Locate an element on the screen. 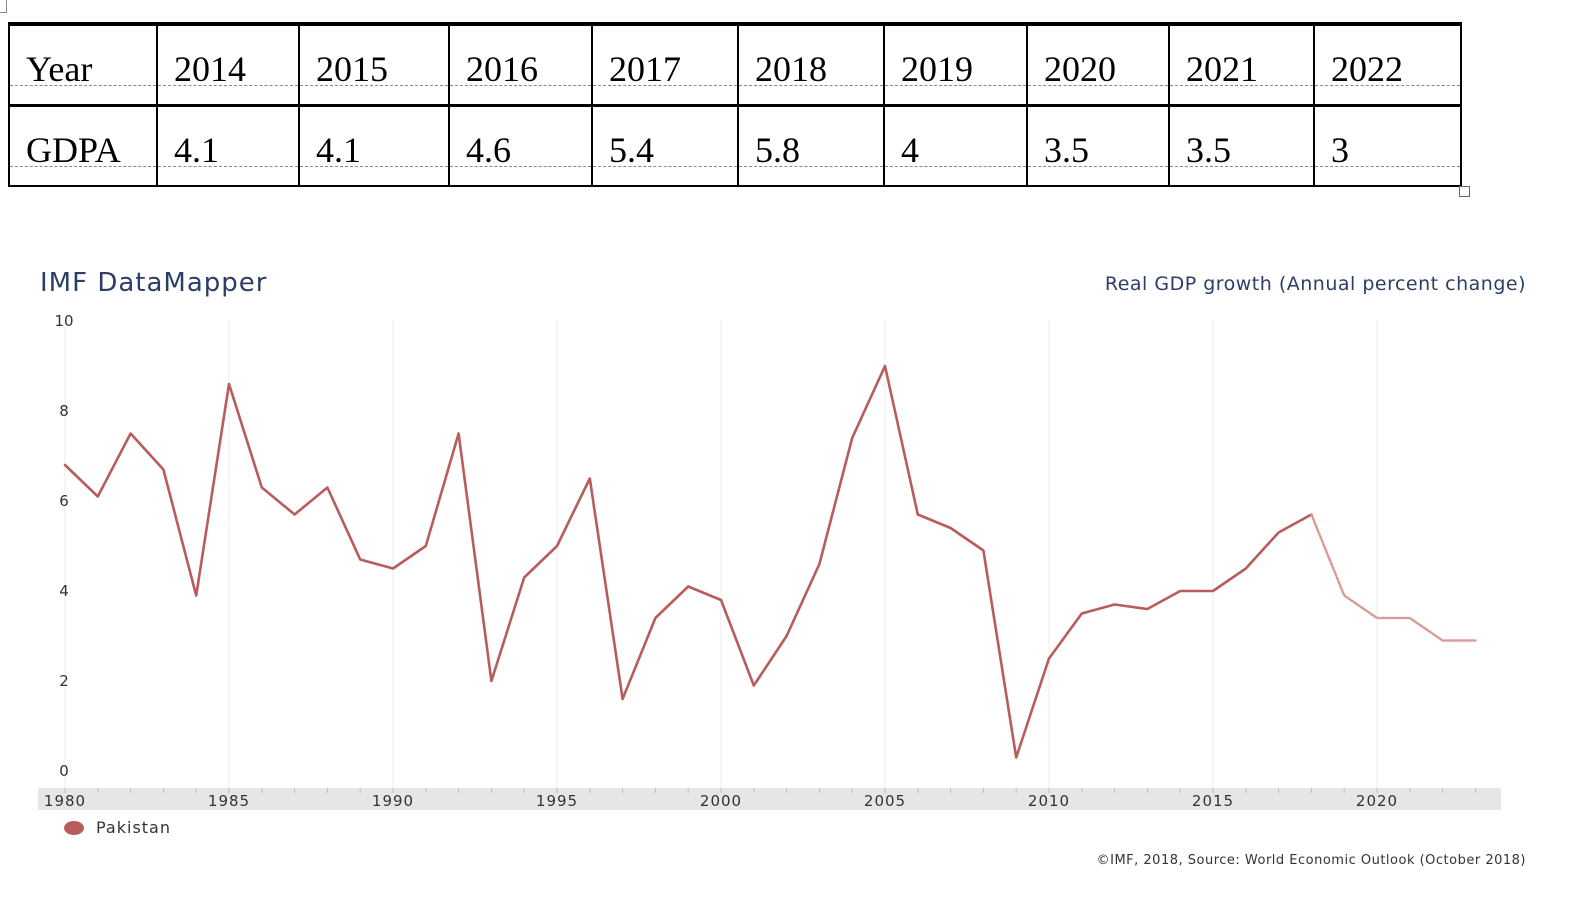 The image size is (1572, 918). table-cell: 2021 is located at coordinates (1241, 64).